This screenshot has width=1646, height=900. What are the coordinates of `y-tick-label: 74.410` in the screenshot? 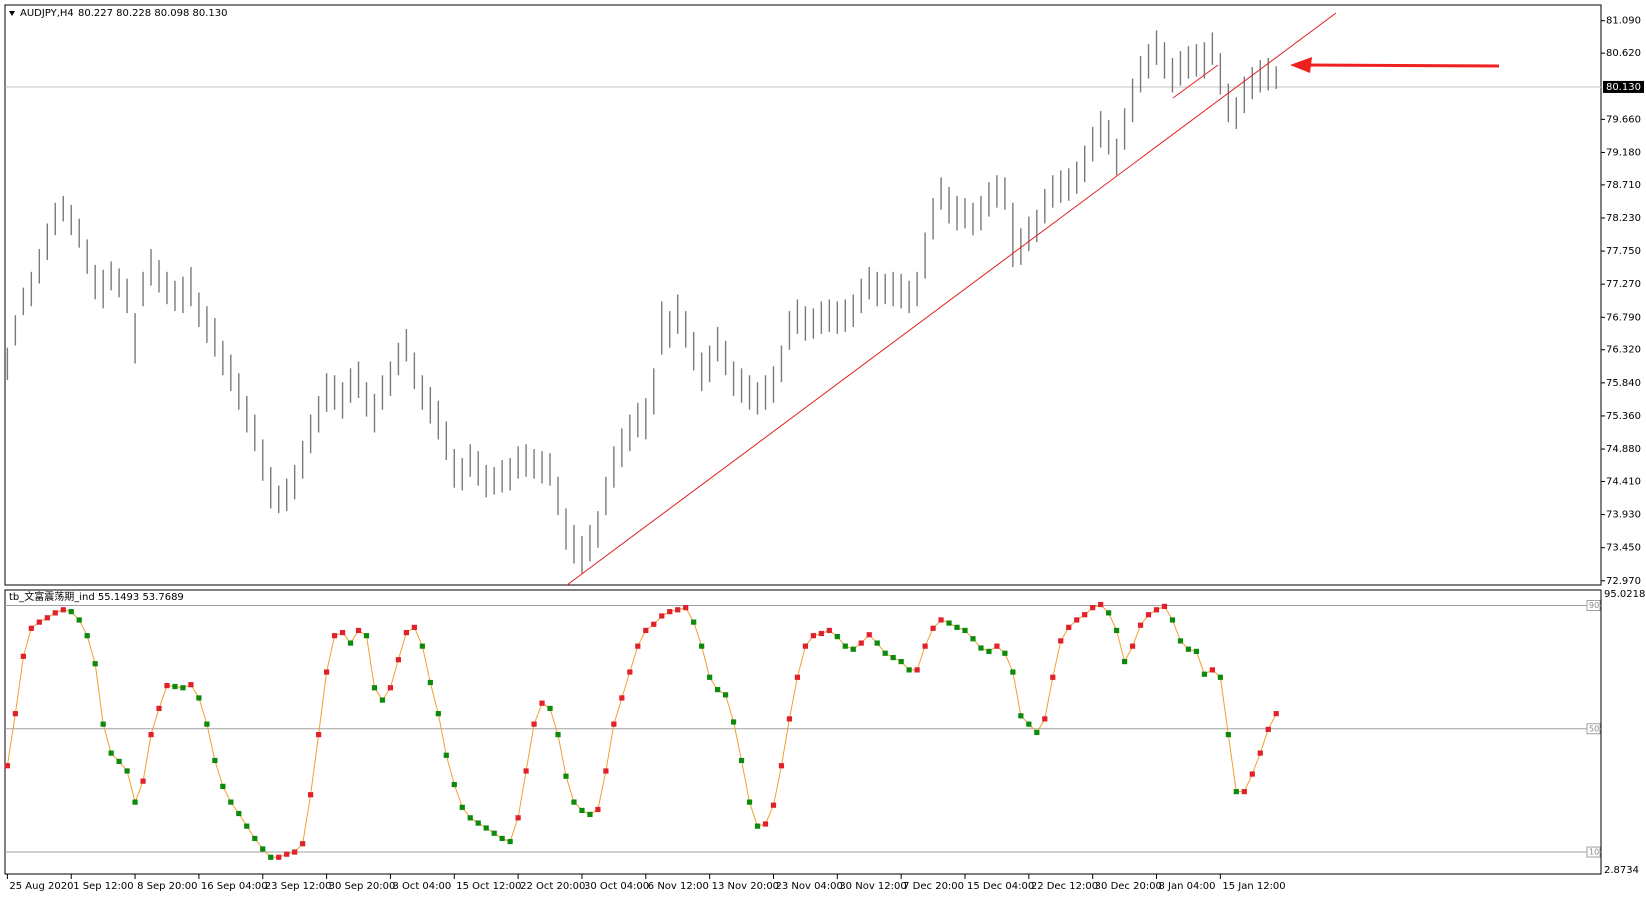 It's located at (1623, 481).